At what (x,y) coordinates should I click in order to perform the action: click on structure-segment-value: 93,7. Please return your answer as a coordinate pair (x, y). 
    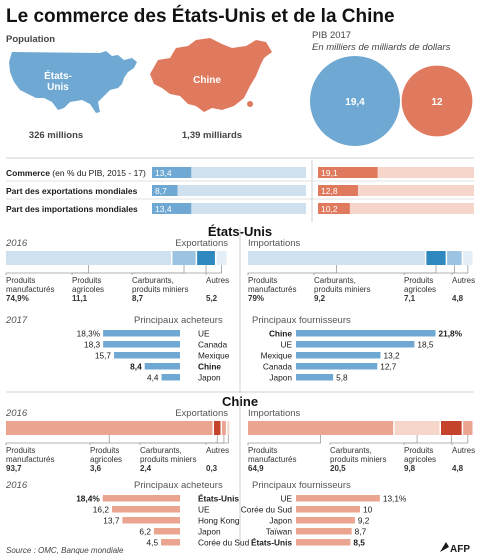
    Looking at the image, I should click on (14, 468).